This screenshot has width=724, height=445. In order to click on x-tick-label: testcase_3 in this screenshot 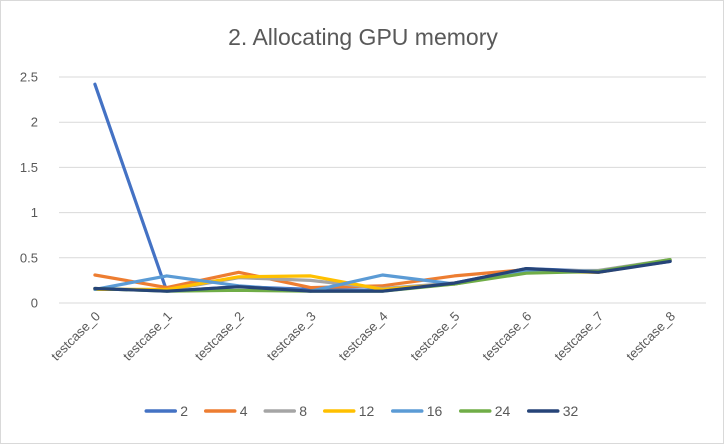, I will do `click(291, 336)`.